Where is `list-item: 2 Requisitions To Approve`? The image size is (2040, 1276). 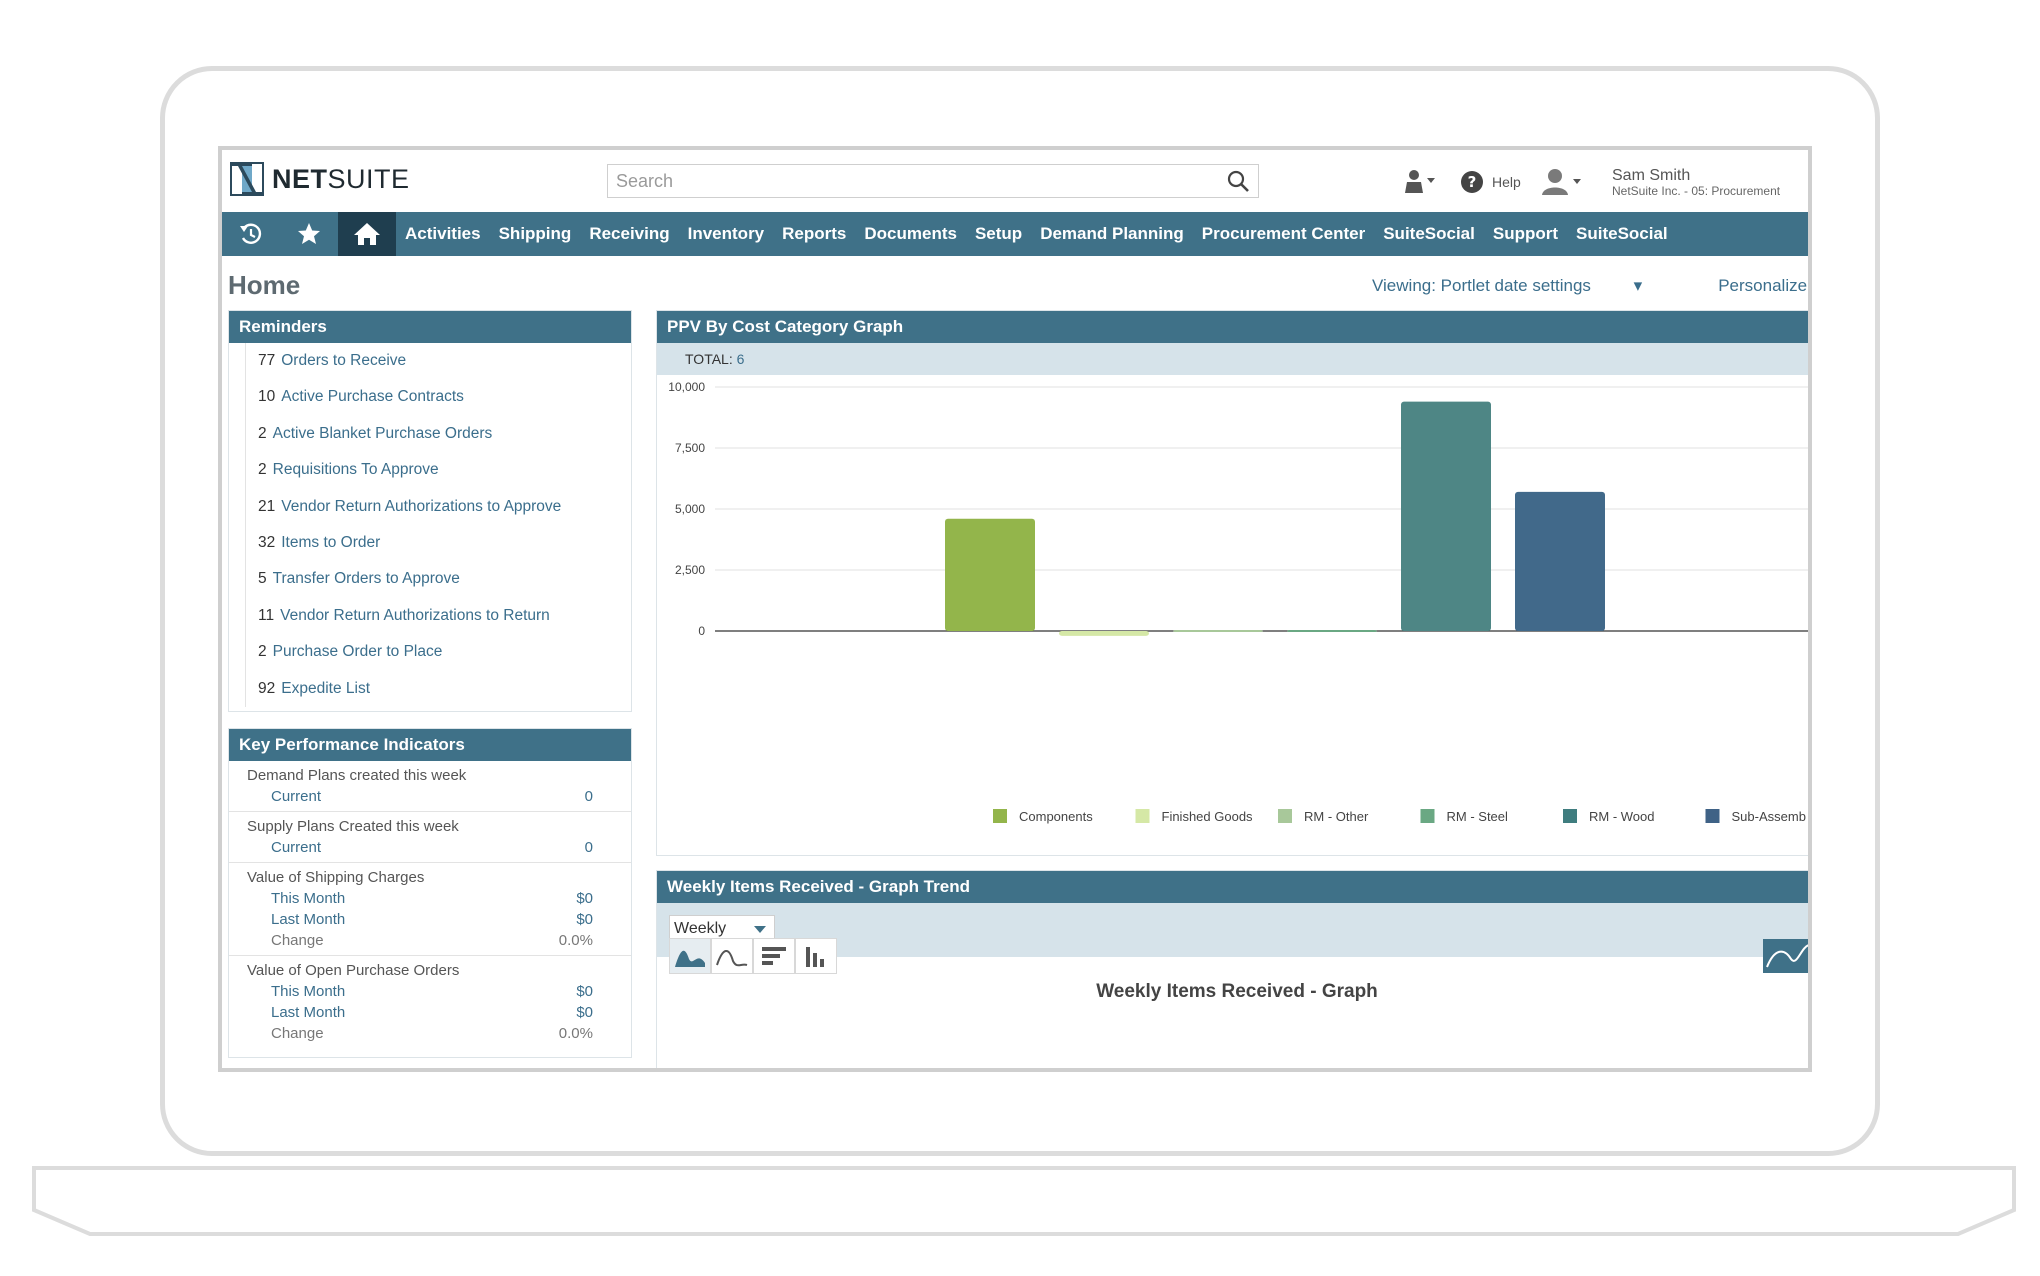 list-item: 2 Requisitions To Approve is located at coordinates (438, 470).